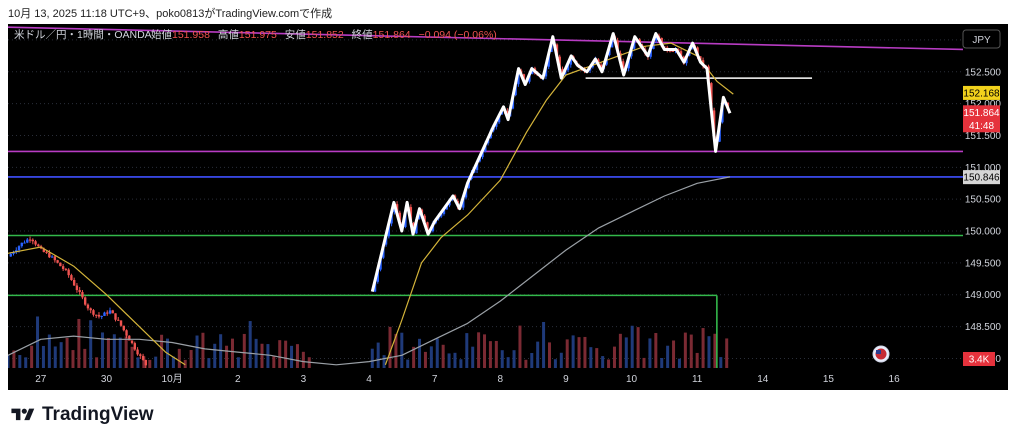 This screenshot has width=1024, height=441. I want to click on line-pink-upper, so click(485, 38).